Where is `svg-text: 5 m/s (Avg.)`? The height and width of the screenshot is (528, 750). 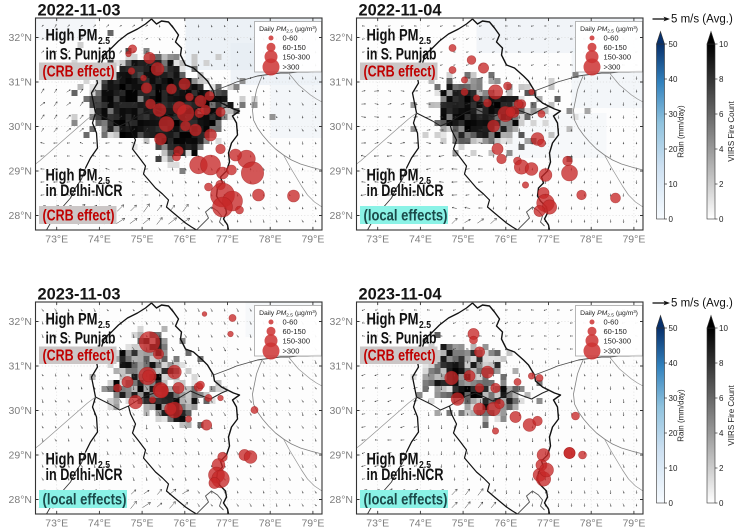 svg-text: 5 m/s (Avg.) is located at coordinates (702, 20).